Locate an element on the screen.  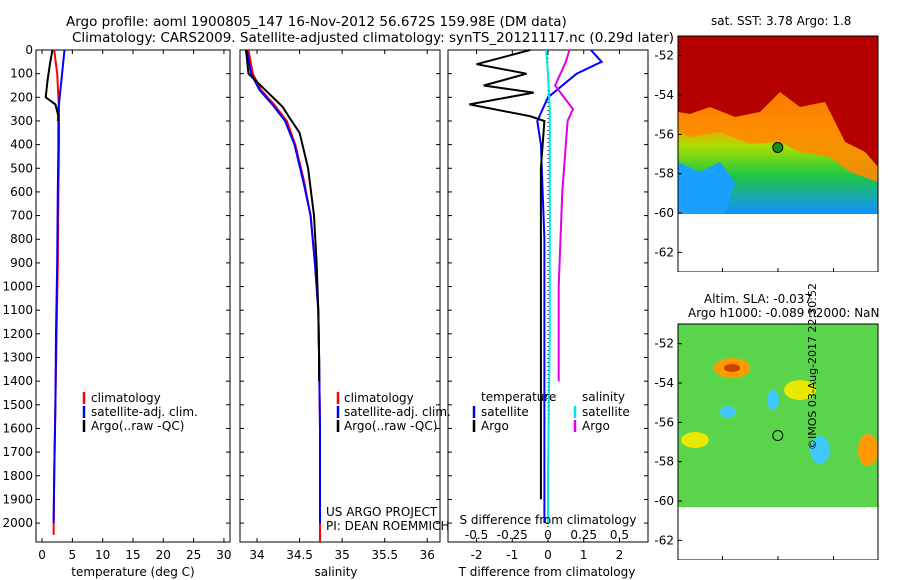
sst-warm-region is located at coordinates (778, 101).